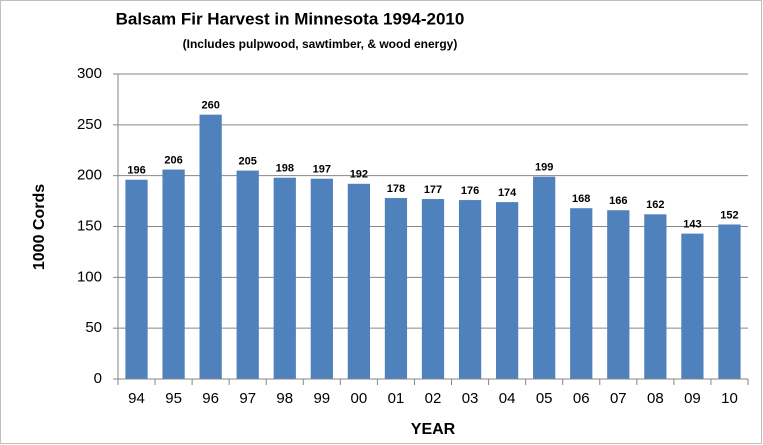 The image size is (763, 445). I want to click on x-tick-label: 08, so click(655, 398).